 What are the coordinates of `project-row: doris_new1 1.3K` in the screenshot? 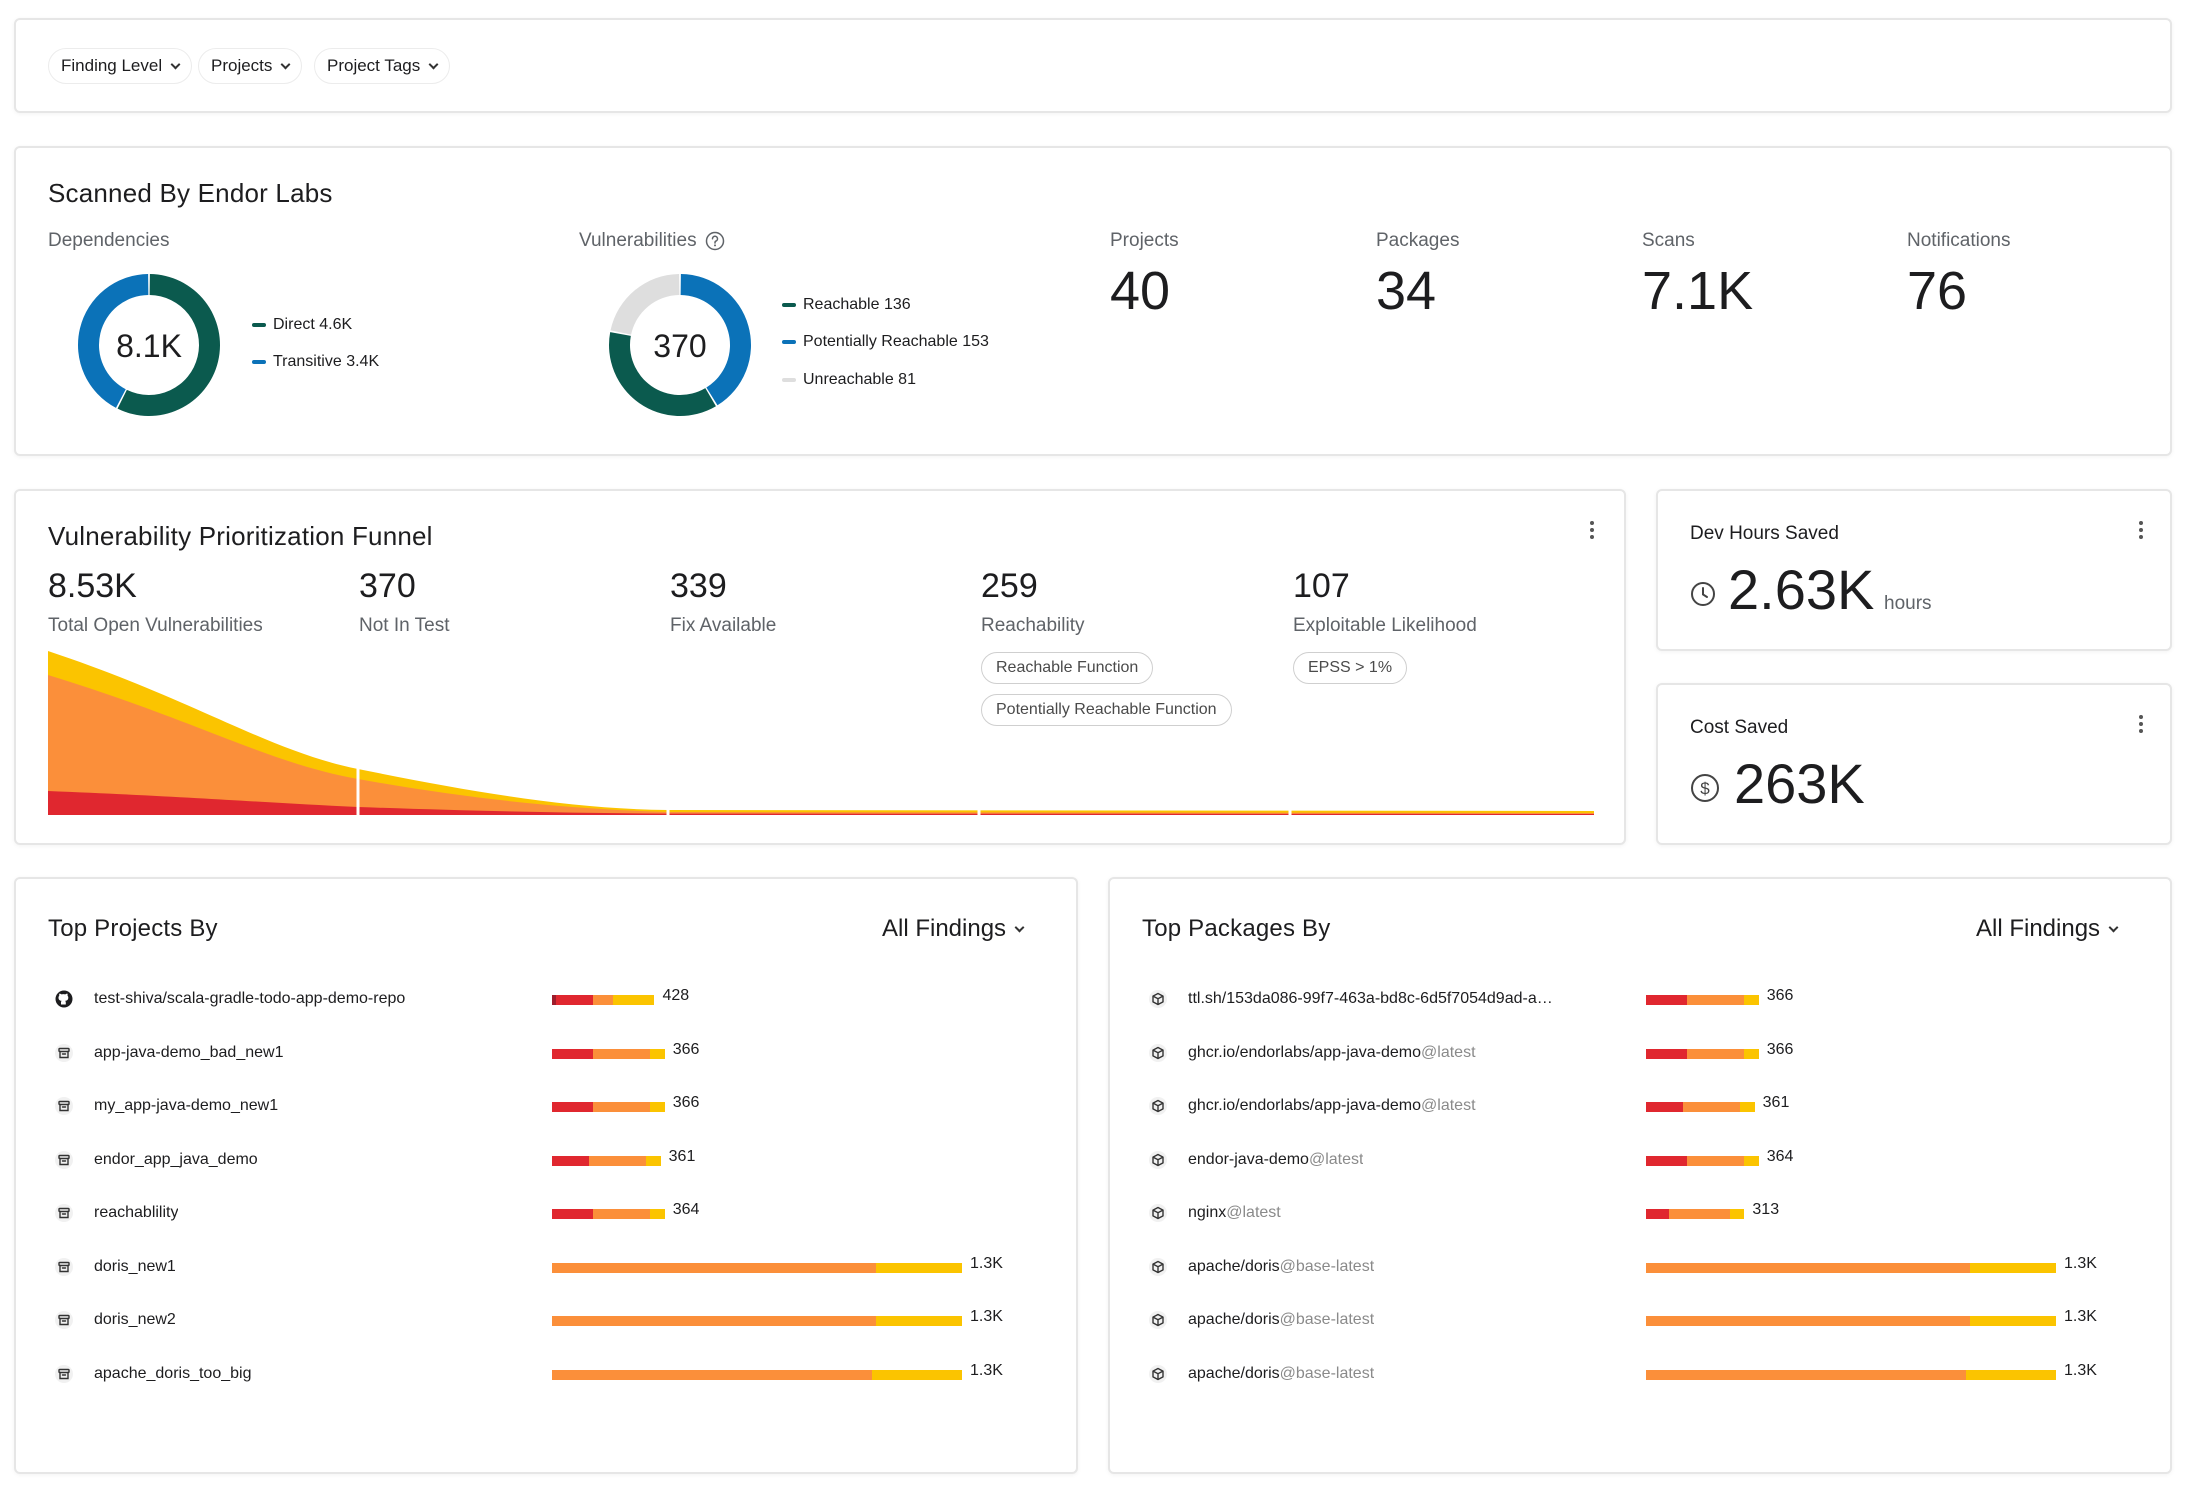 It's located at (546, 1267).